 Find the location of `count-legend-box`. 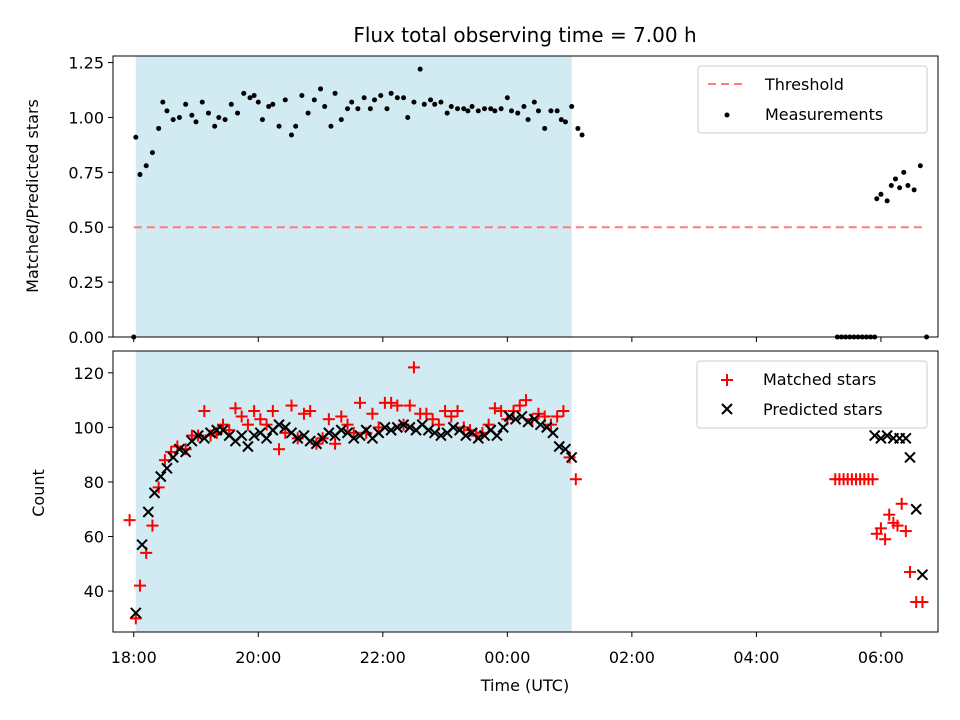

count-legend-box is located at coordinates (812, 394).